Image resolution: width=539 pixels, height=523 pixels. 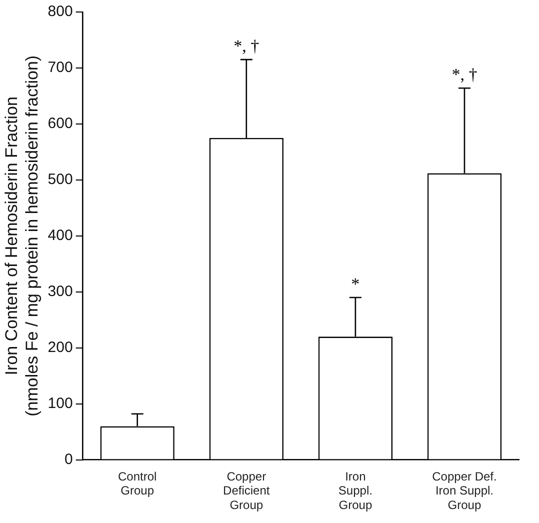 I want to click on y-tick-label: 400, so click(x=60, y=235).